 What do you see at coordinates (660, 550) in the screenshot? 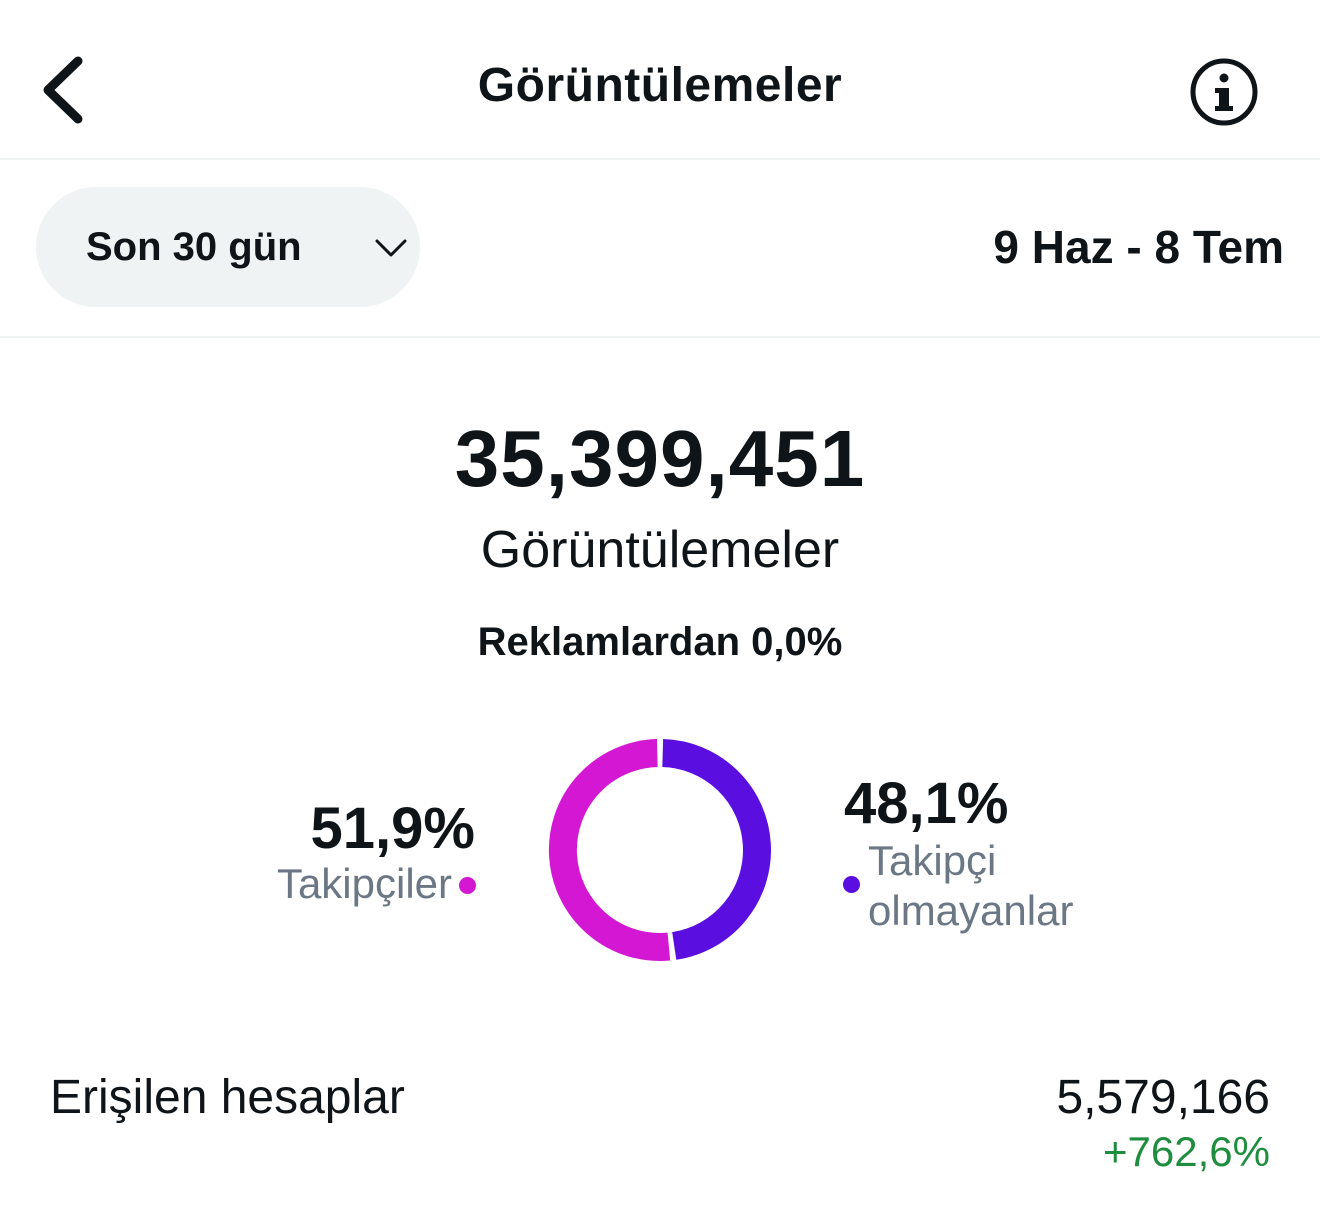
I see `total-views-label: Görüntülemeler` at bounding box center [660, 550].